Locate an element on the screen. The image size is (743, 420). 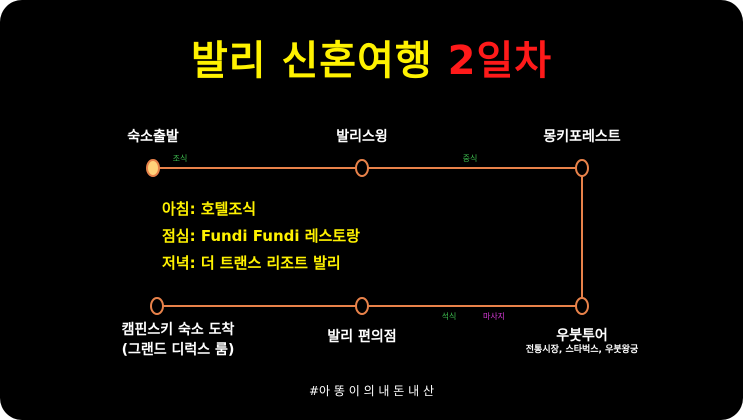
lunch-label: 중식 is located at coordinates (470, 158).